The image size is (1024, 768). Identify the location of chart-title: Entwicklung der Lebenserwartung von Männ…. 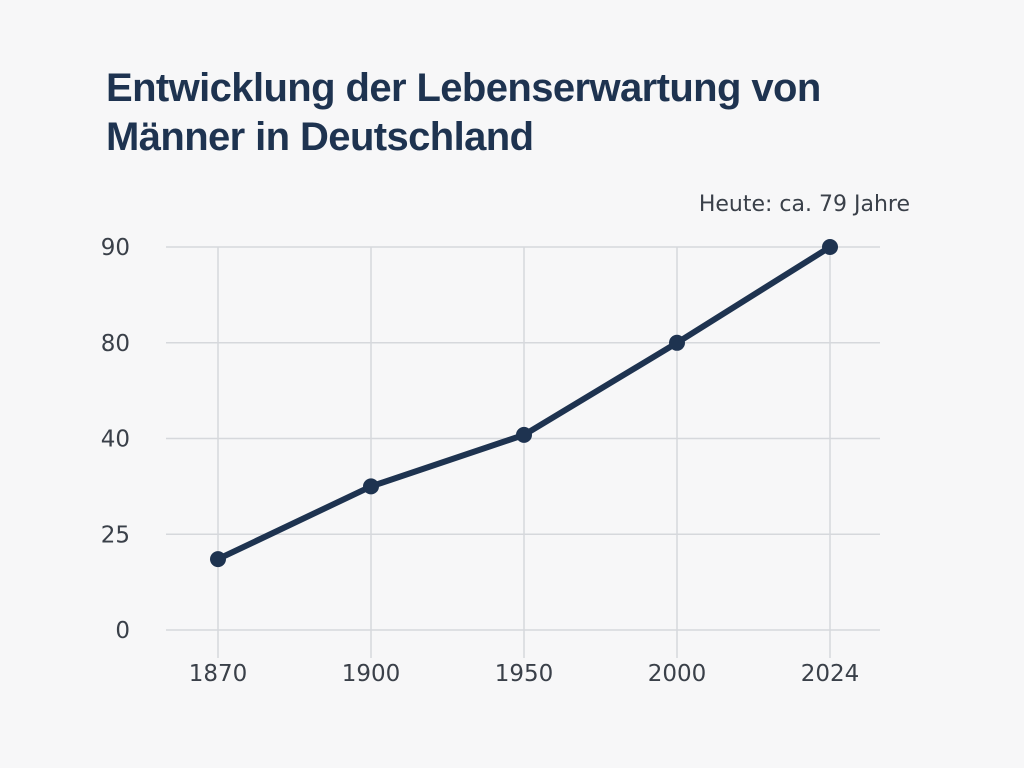
(463, 112).